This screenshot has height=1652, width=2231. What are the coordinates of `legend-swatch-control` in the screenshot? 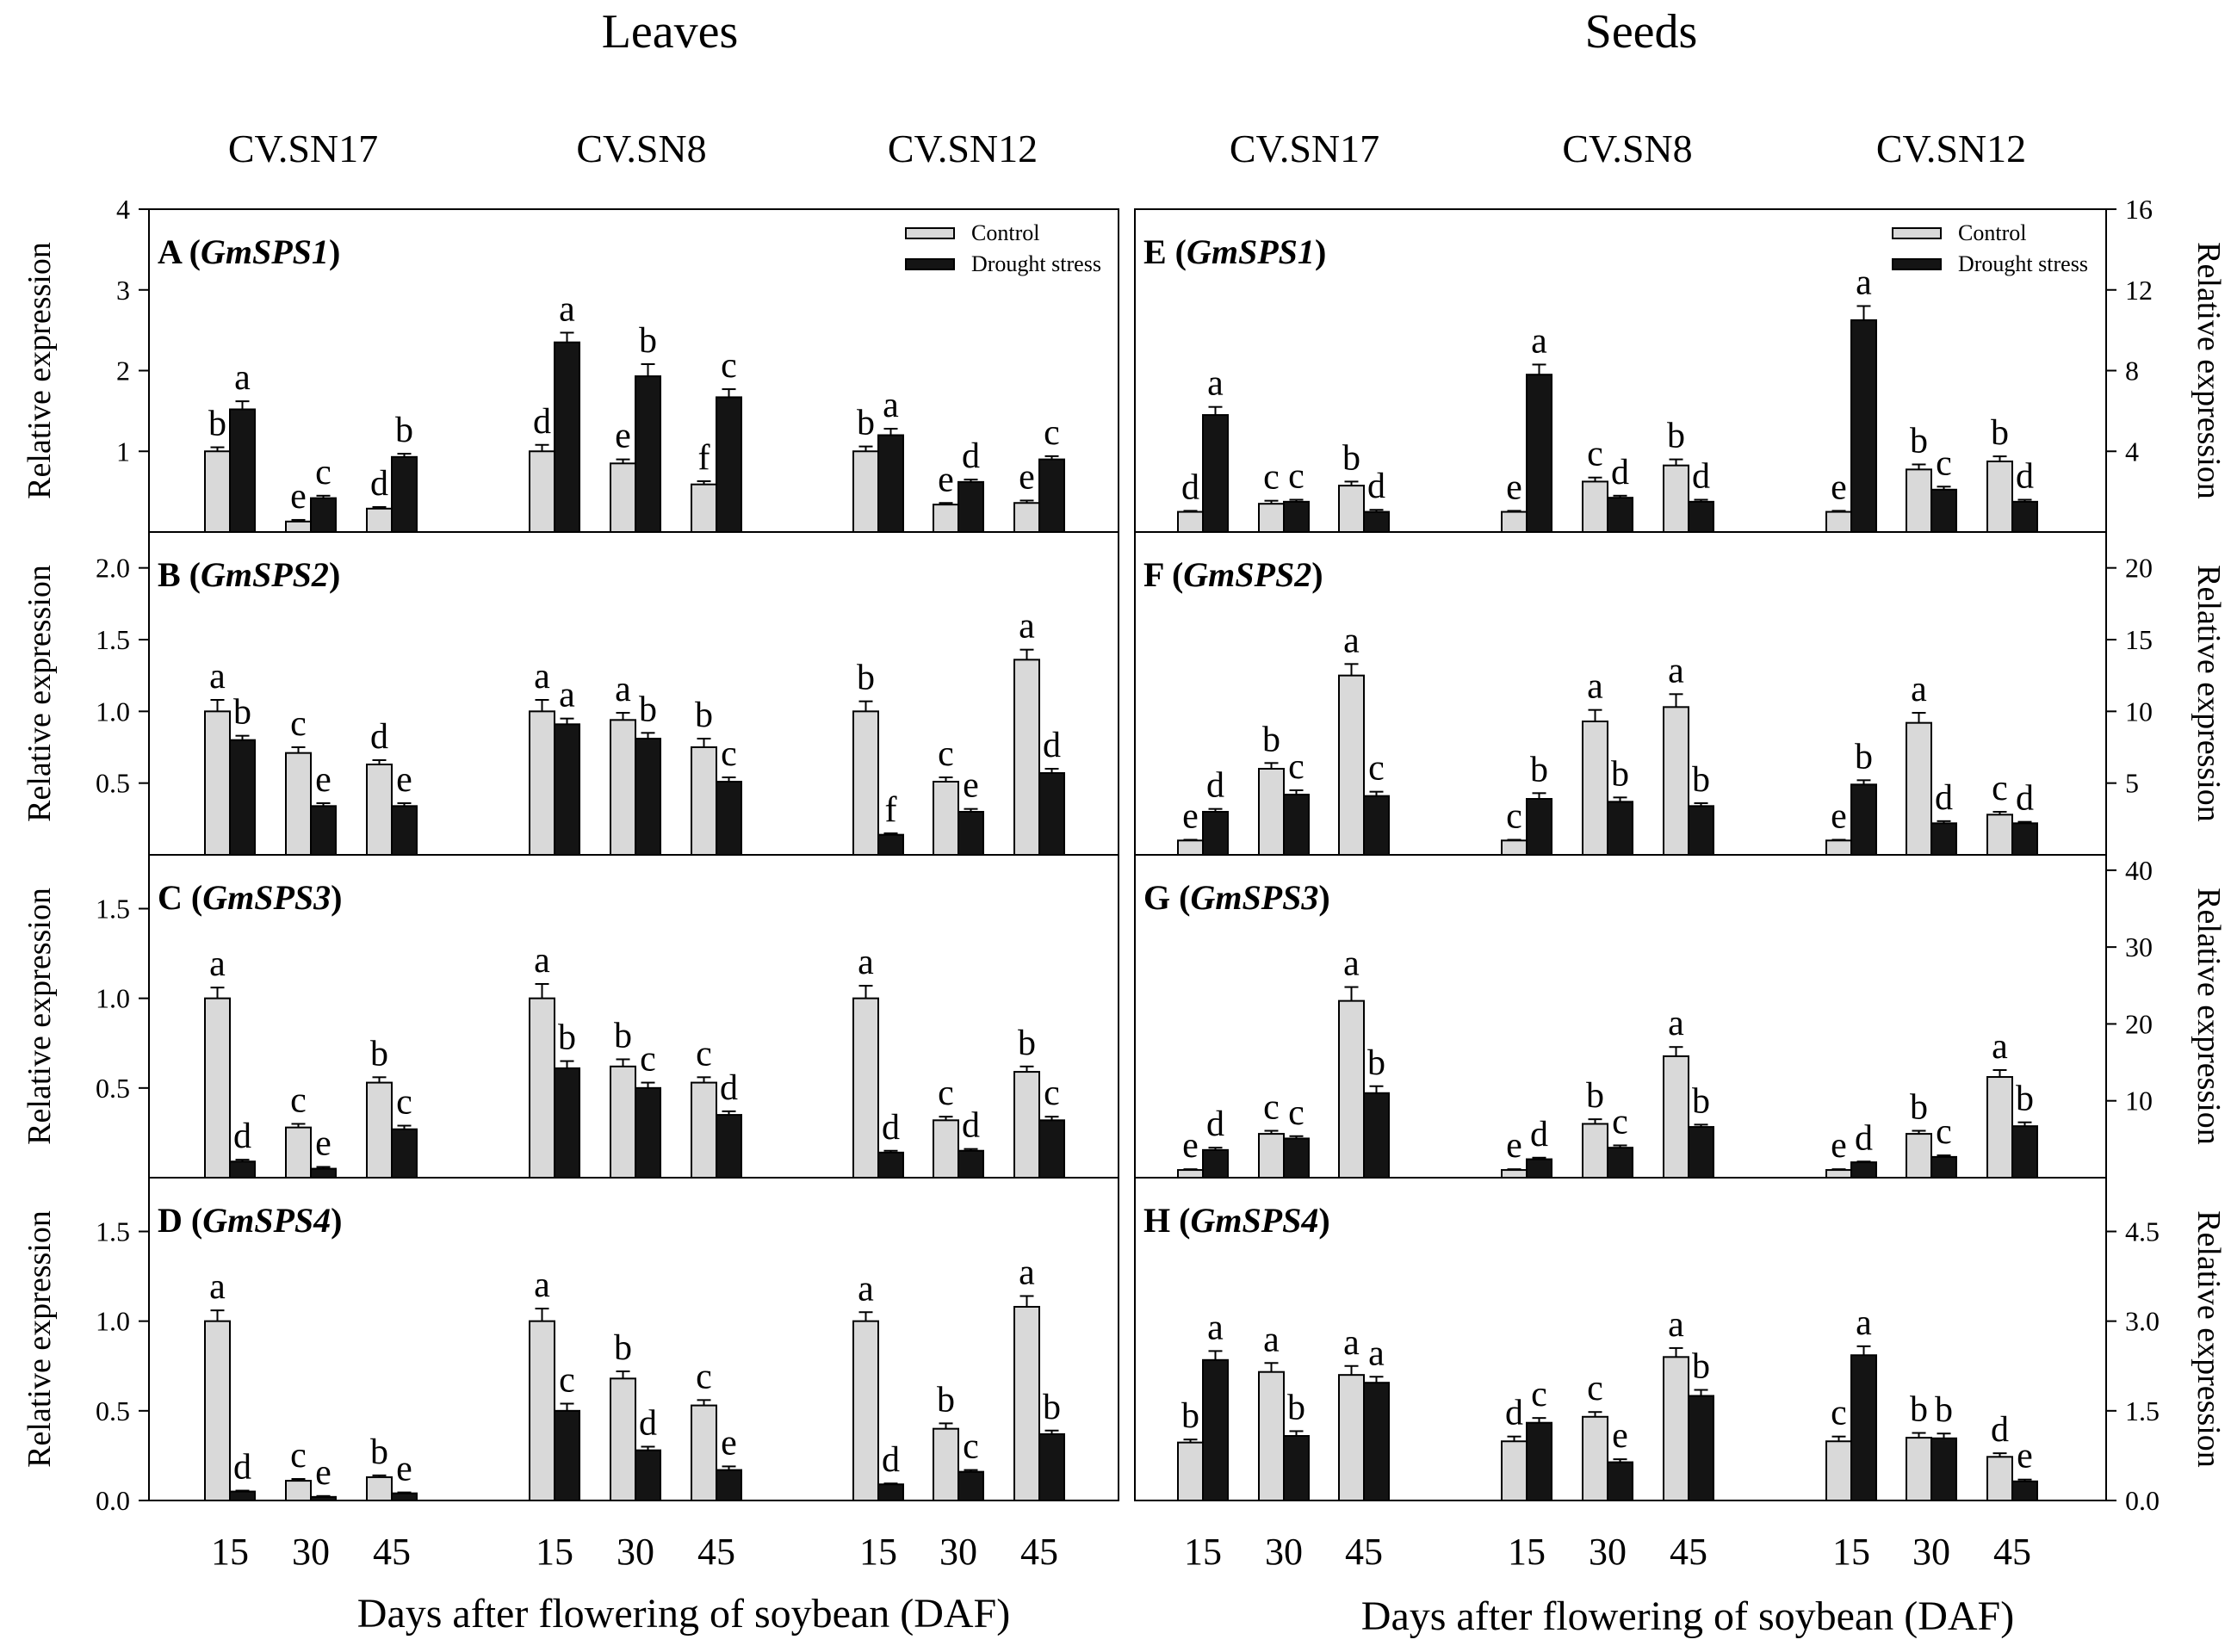 It's located at (930, 233).